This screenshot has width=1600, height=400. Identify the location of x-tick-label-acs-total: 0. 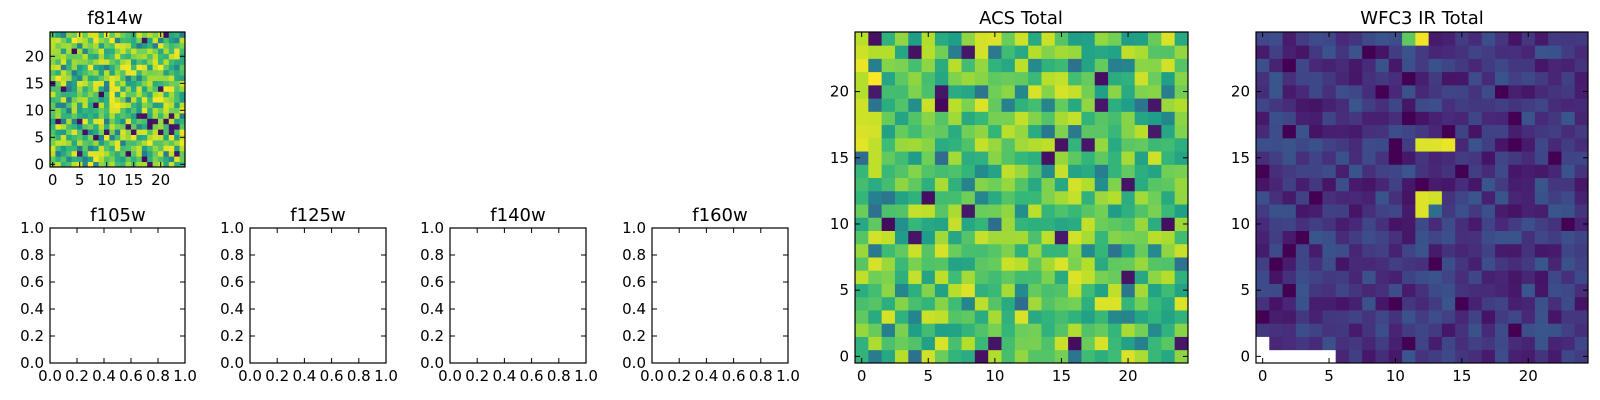
(862, 376).